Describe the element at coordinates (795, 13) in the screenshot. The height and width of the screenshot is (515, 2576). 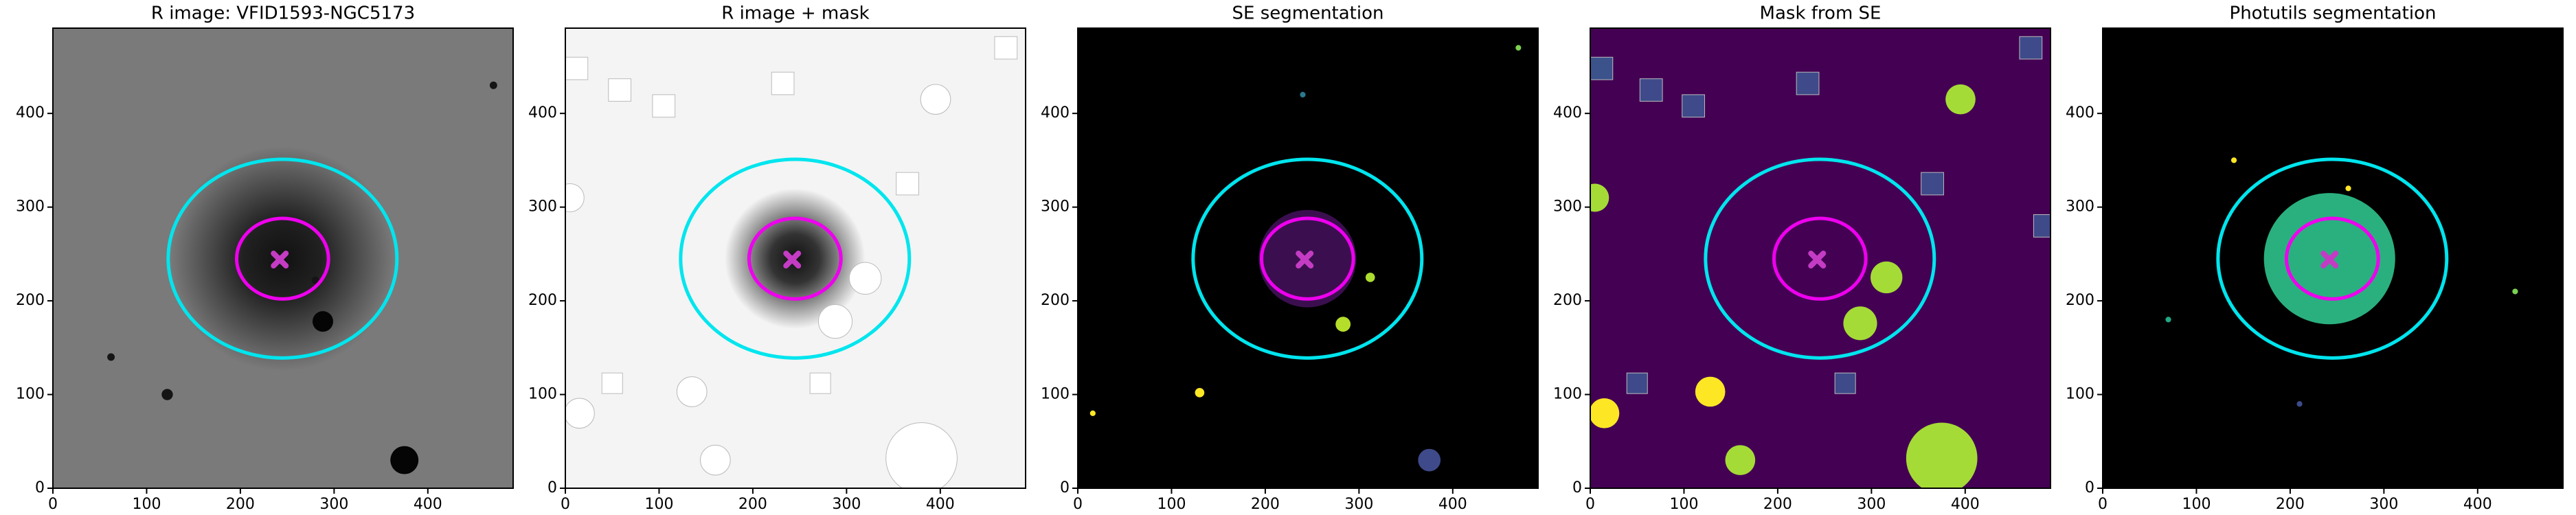
I see `panel-title: R image + mask` at that location.